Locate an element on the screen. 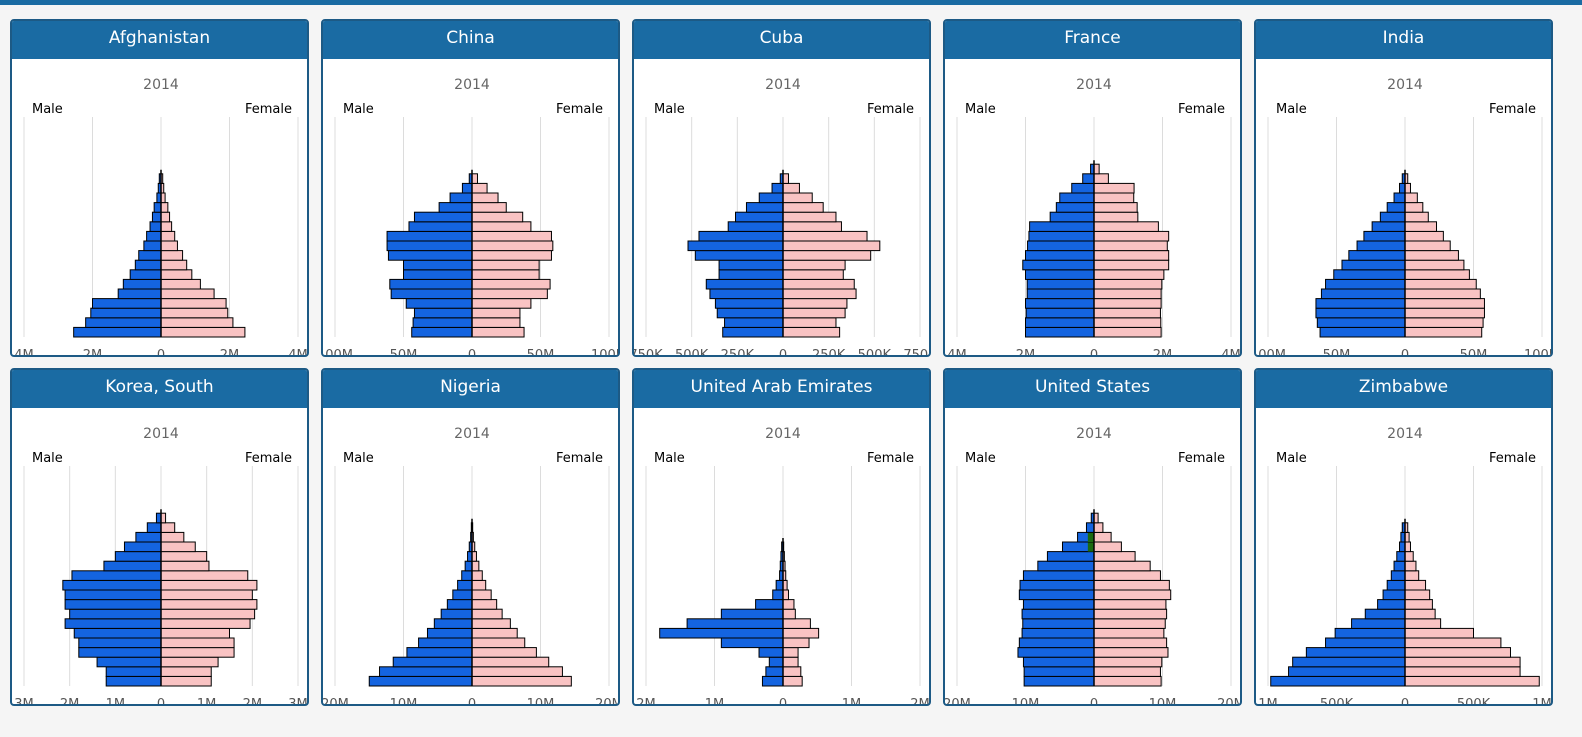  country-title: Cuba is located at coordinates (781, 40).